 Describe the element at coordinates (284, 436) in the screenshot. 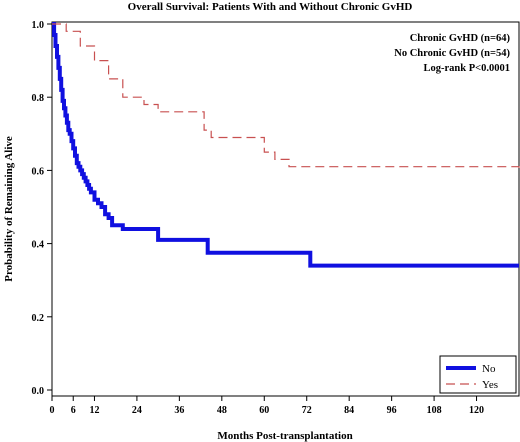

I see `x-axis-title: Months Post-transplantation` at that location.